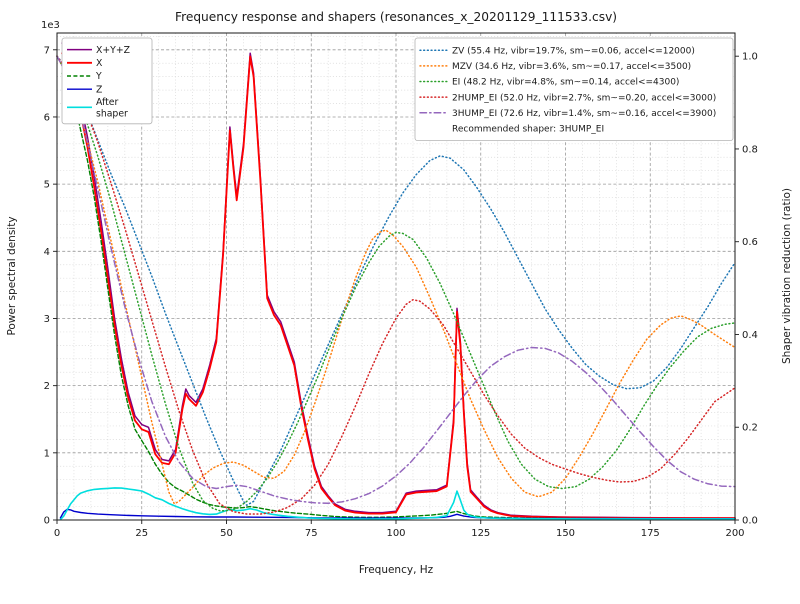 The height and width of the screenshot is (604, 800). What do you see at coordinates (107, 81) in the screenshot?
I see `psd-legend-box` at bounding box center [107, 81].